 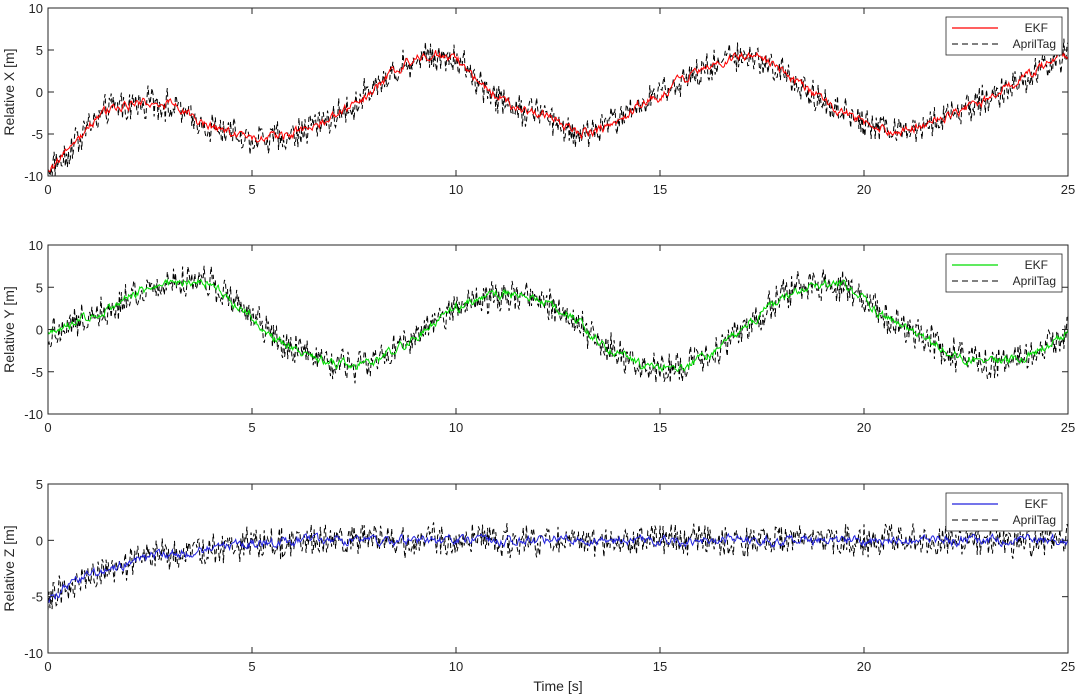 What do you see at coordinates (557, 686) in the screenshot?
I see `x-axis-label: Time [s]` at bounding box center [557, 686].